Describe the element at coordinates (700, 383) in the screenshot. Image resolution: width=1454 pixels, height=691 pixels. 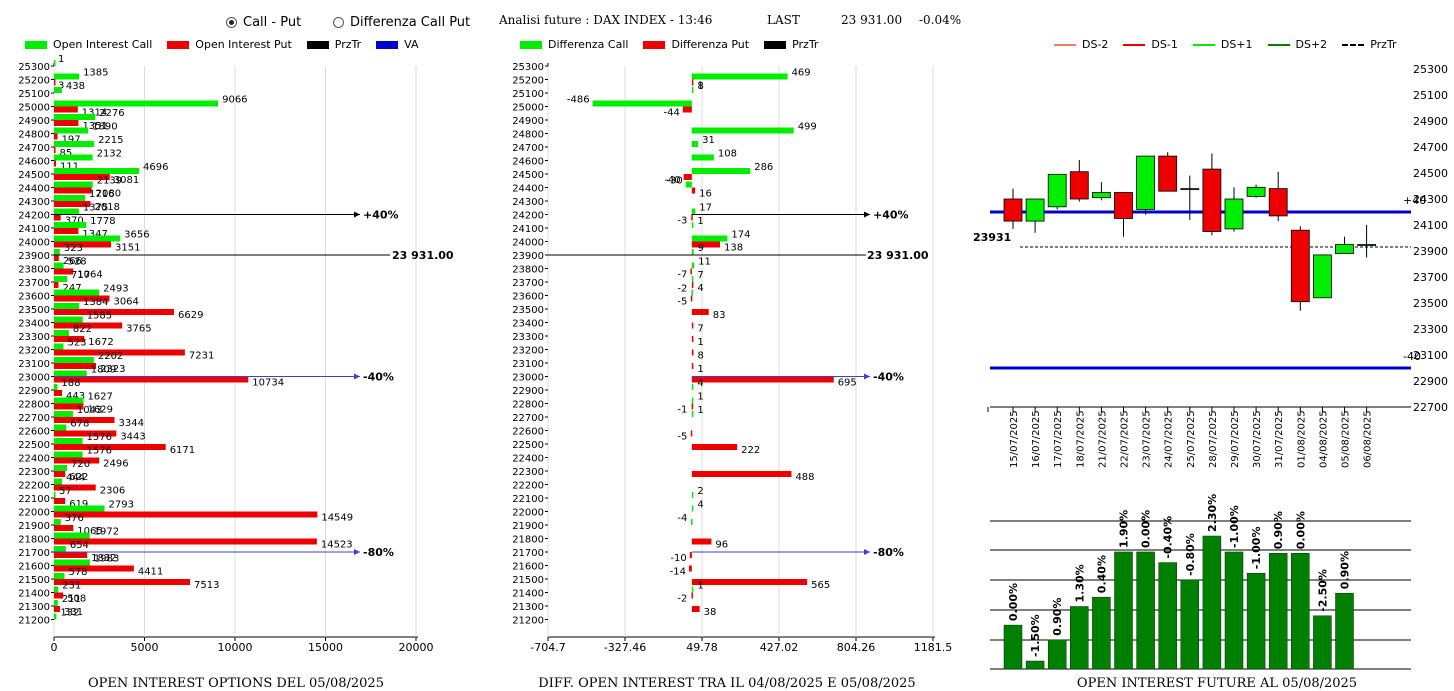
I see `diff-call-label: 4` at that location.